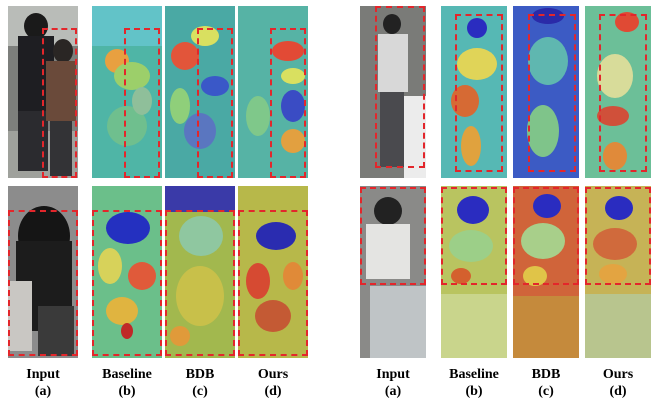 The width and height of the screenshot is (656, 402). I want to click on right-bbox-baseline-bottom, so click(474, 236).